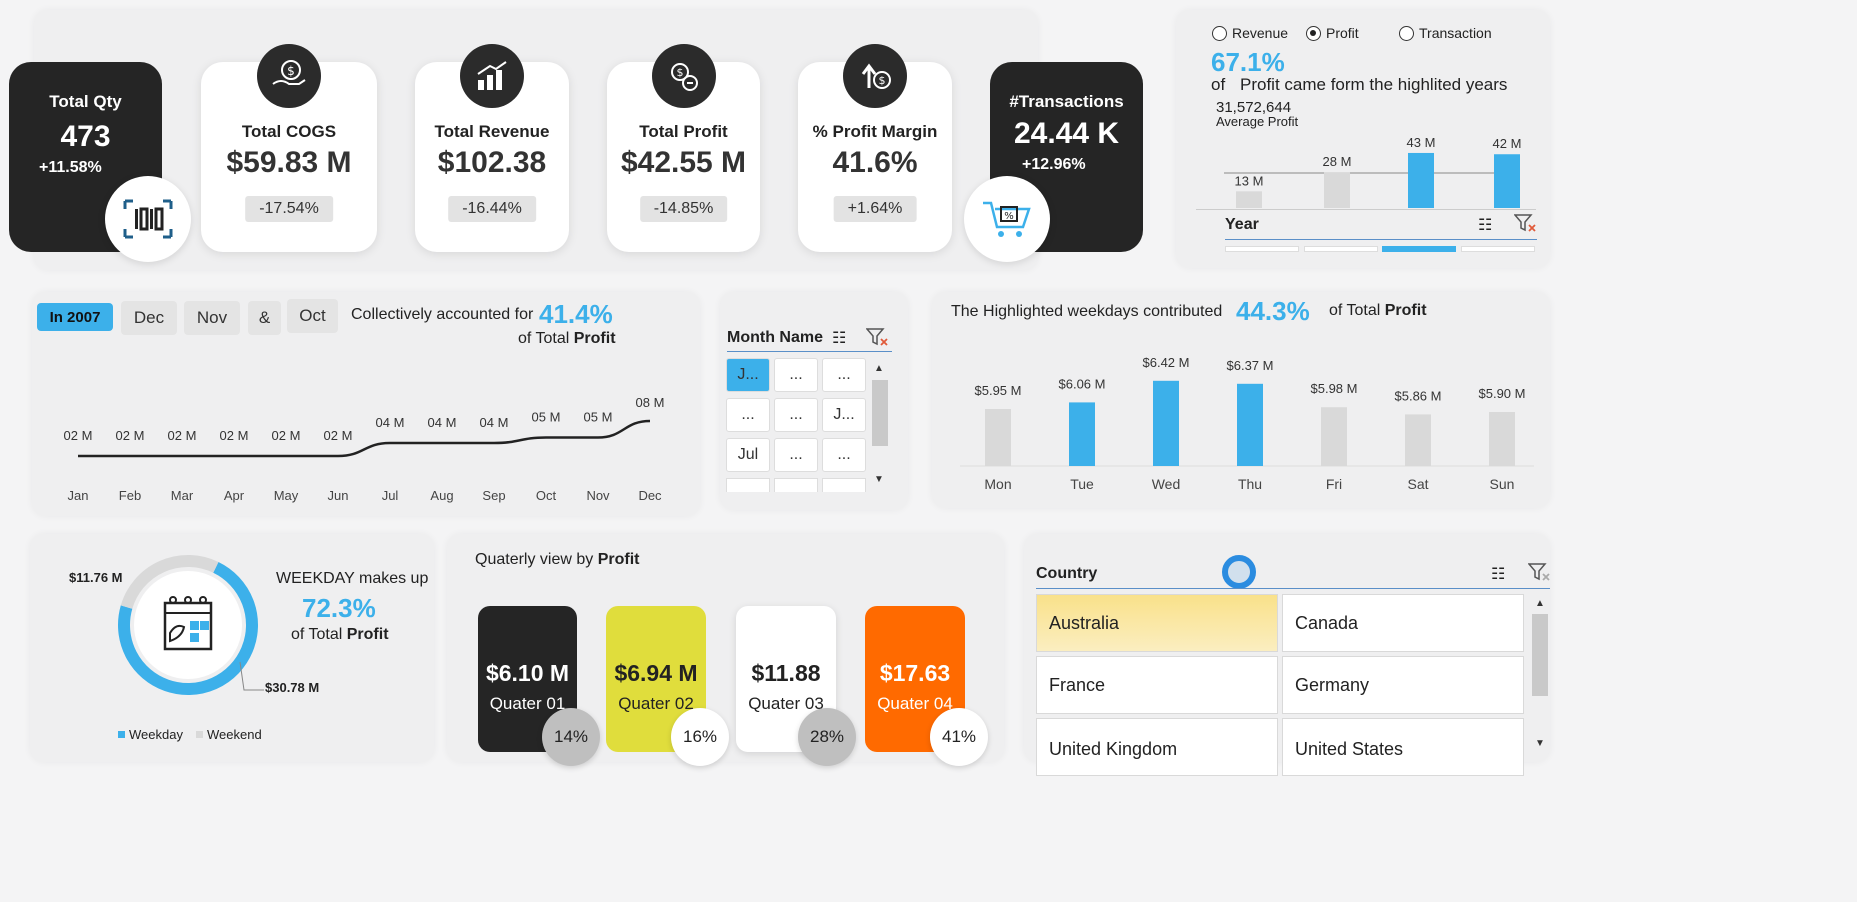 This screenshot has height=902, width=1857. What do you see at coordinates (879, 368) in the screenshot?
I see `month-scroll-up-icon: ▲` at bounding box center [879, 368].